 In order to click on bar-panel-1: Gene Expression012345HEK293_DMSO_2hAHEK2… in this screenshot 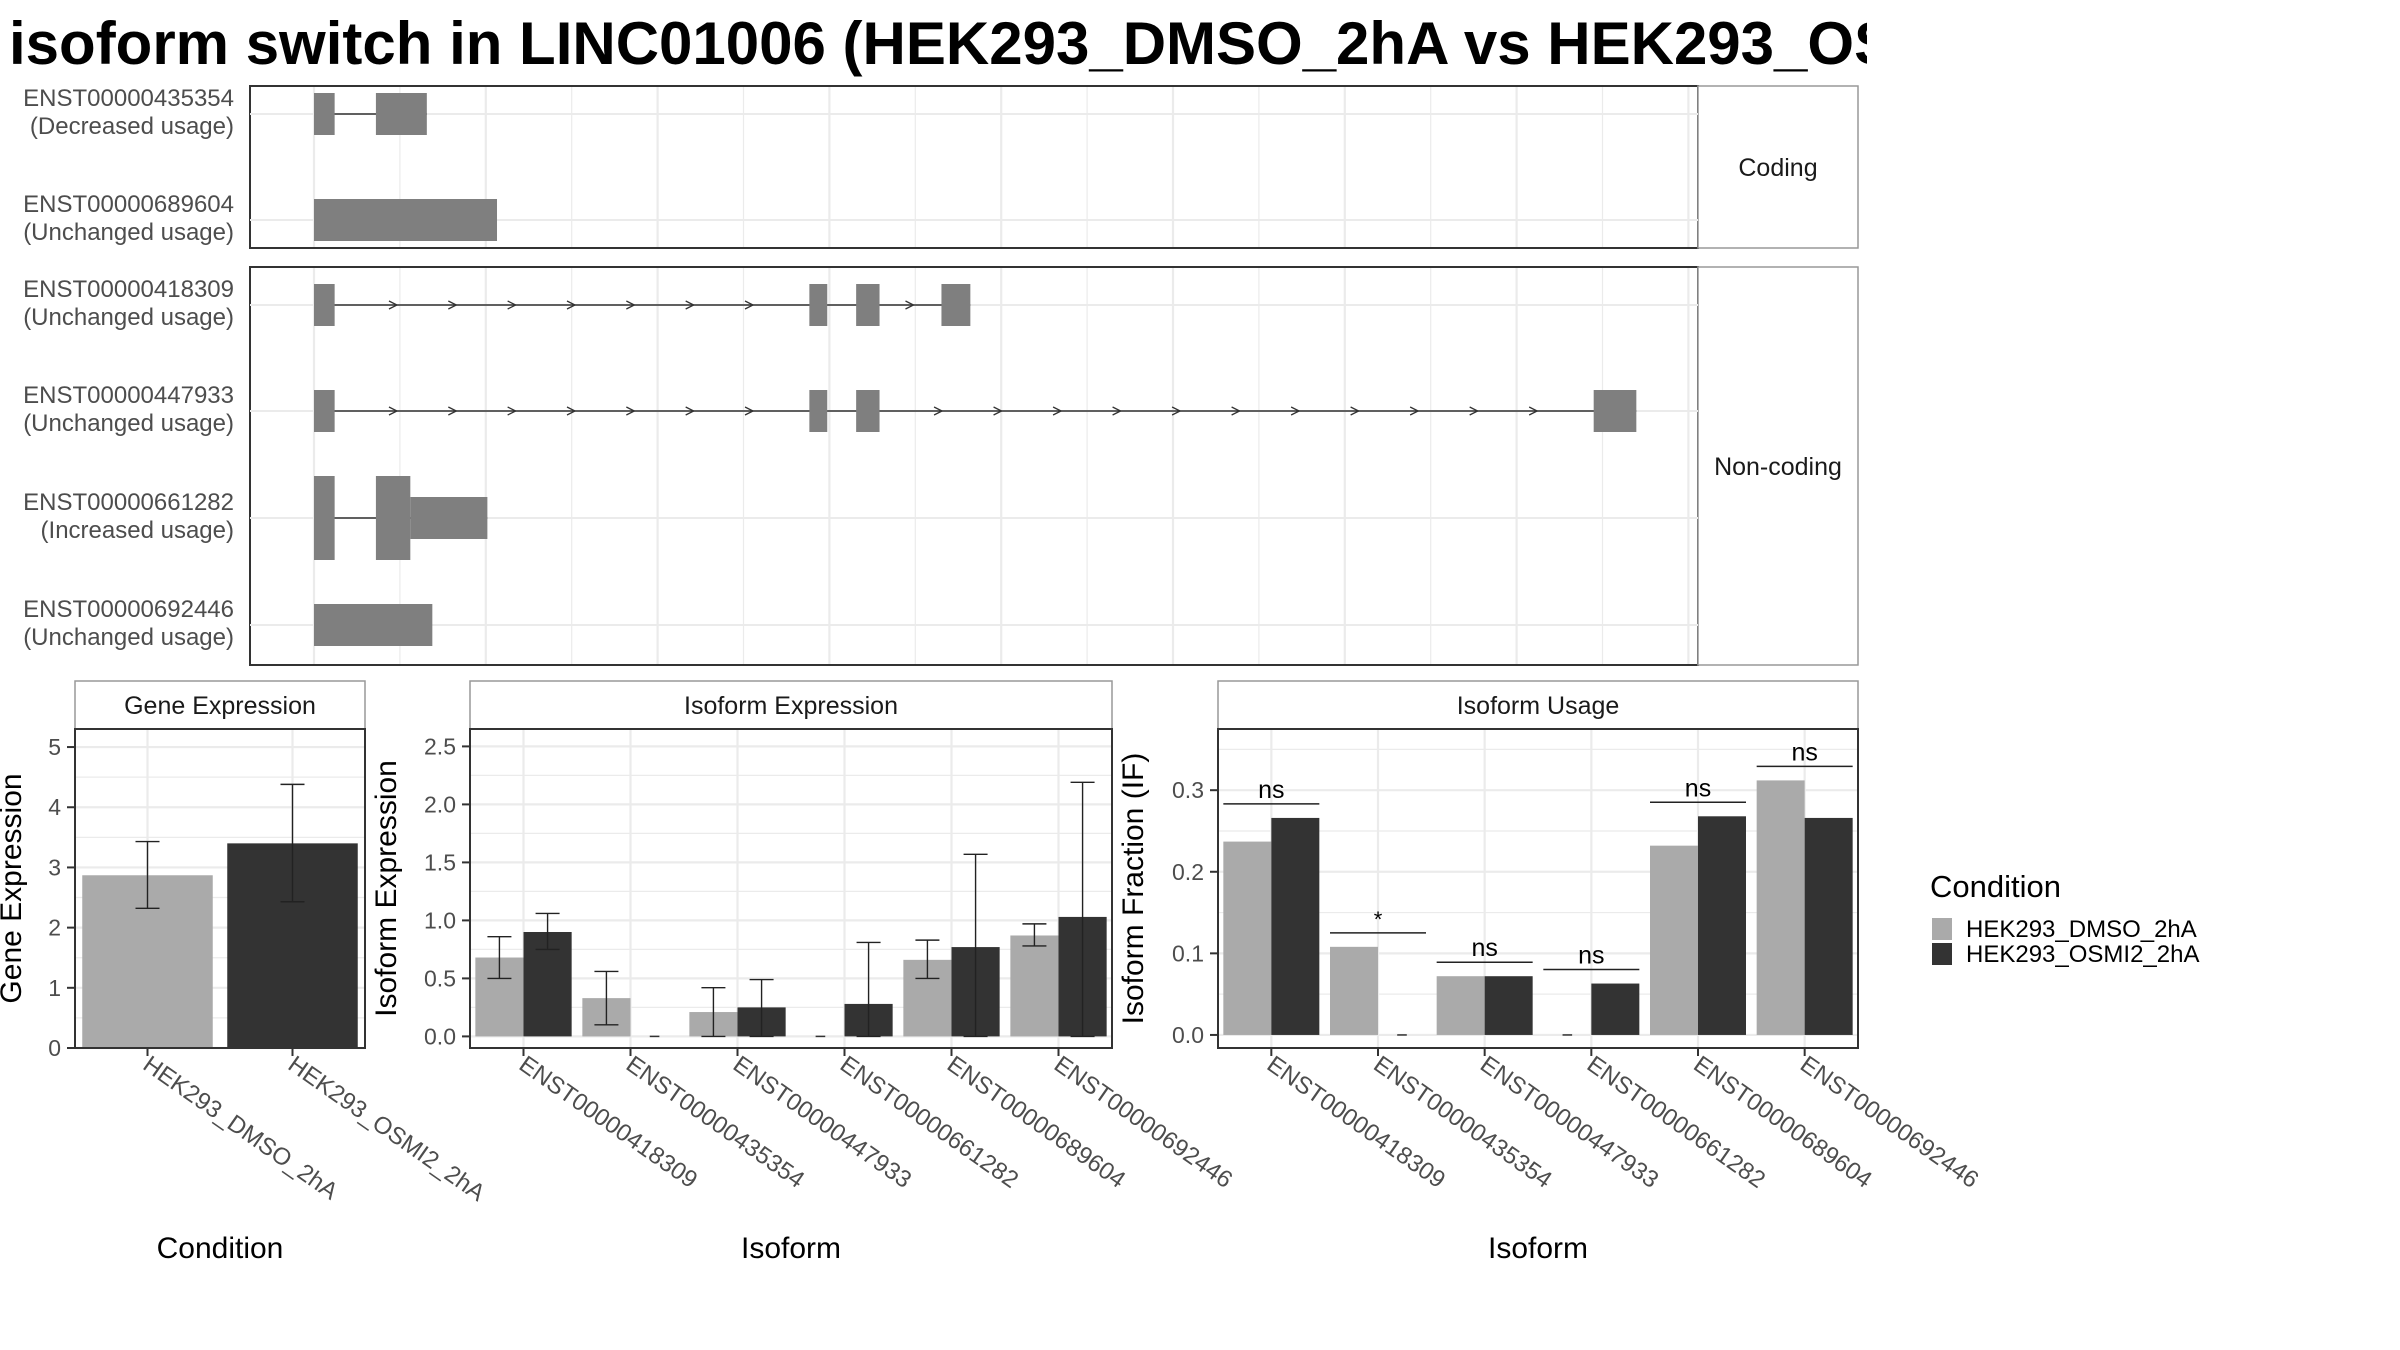, I will do `click(245, 972)`.